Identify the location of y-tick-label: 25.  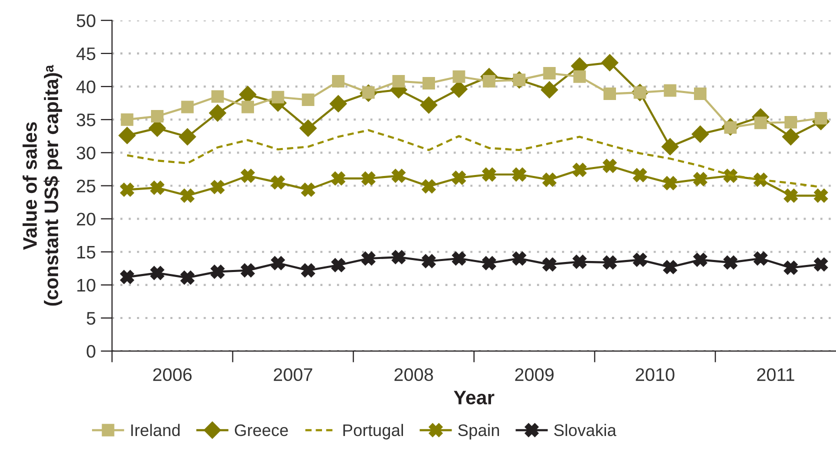
(86, 186).